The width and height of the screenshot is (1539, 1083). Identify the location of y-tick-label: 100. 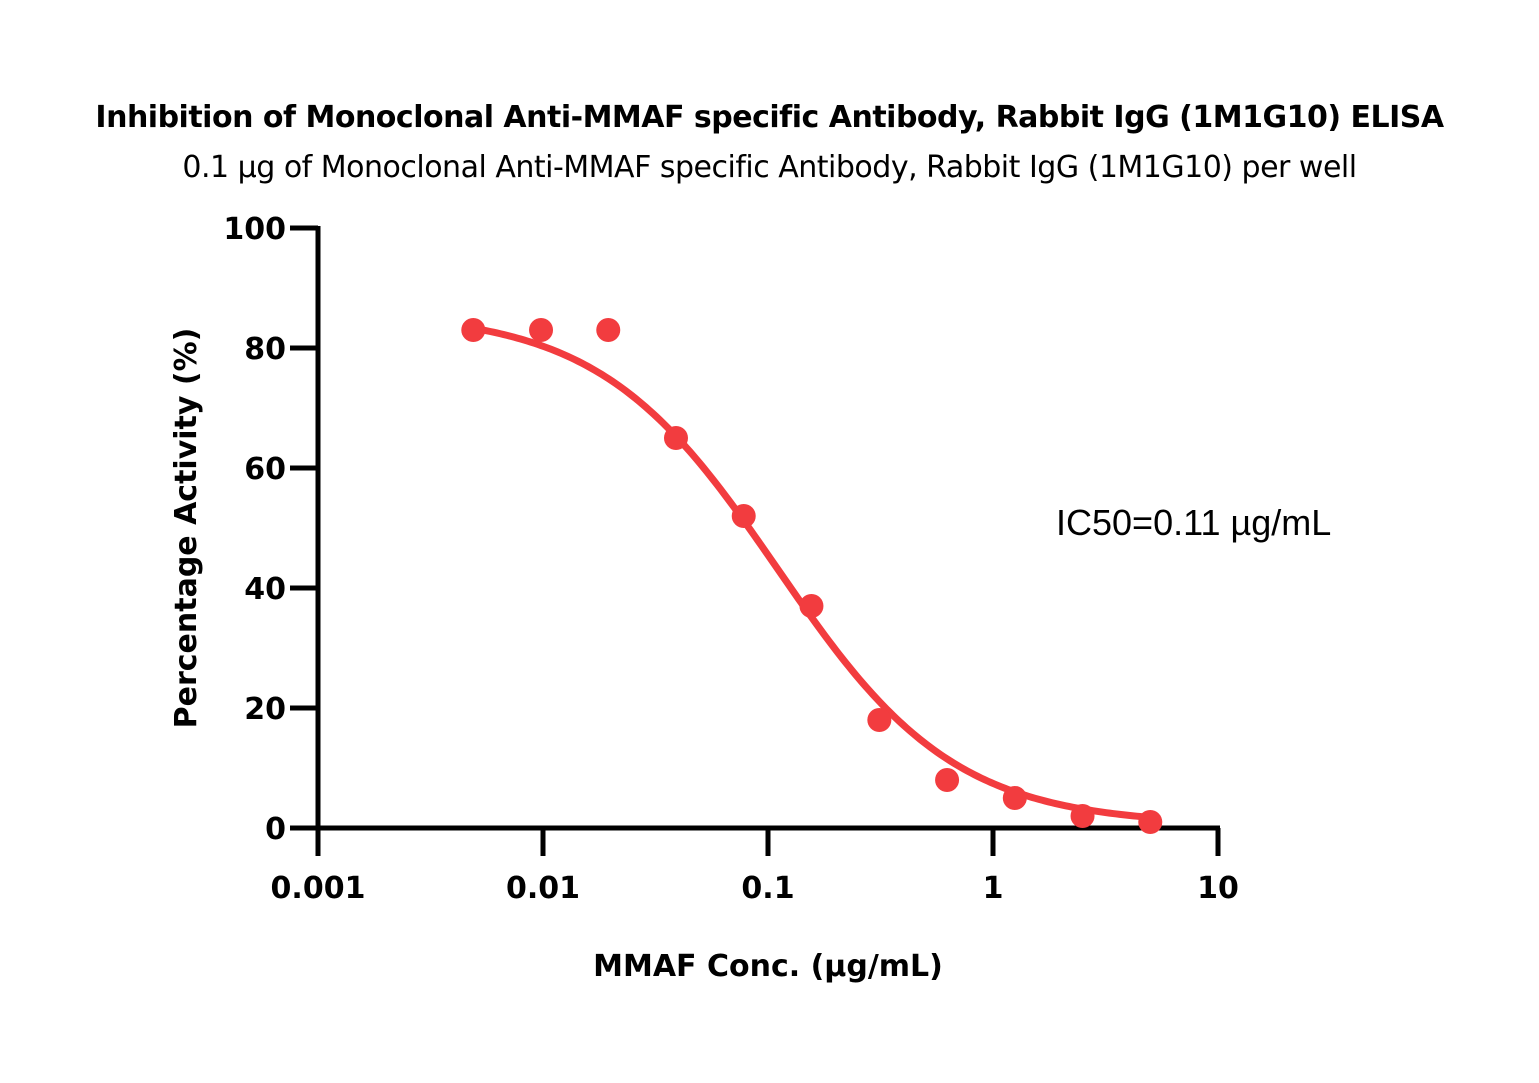
(254, 229).